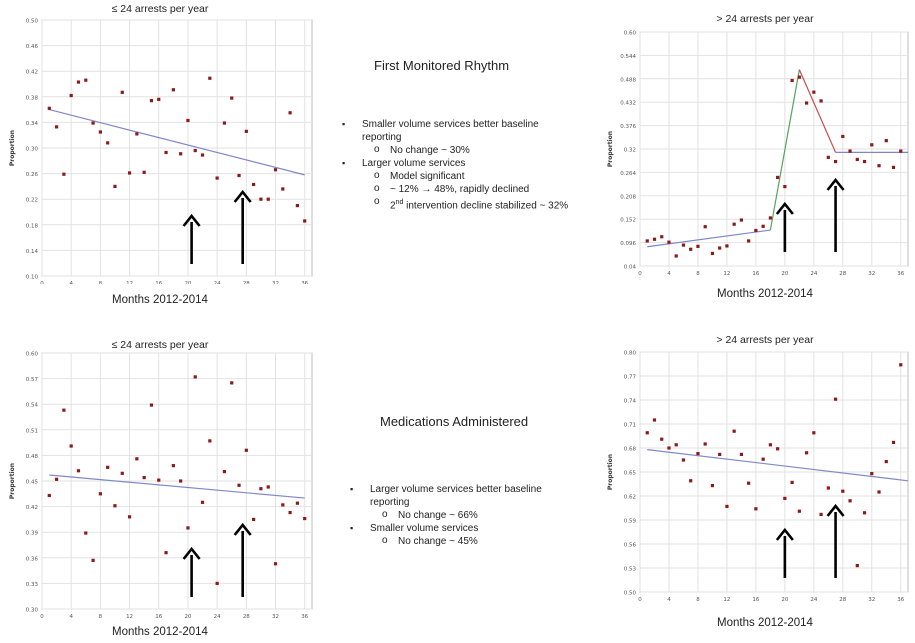  Describe the element at coordinates (628, 197) in the screenshot. I see `y-tick-label: 0.208` at that location.